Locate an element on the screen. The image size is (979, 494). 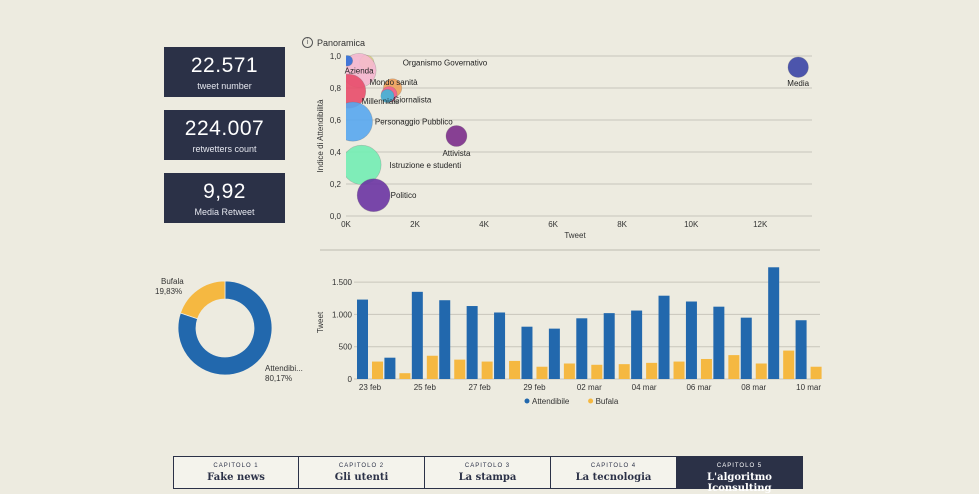
x-tick-label: 06 mar is located at coordinates (698, 387).